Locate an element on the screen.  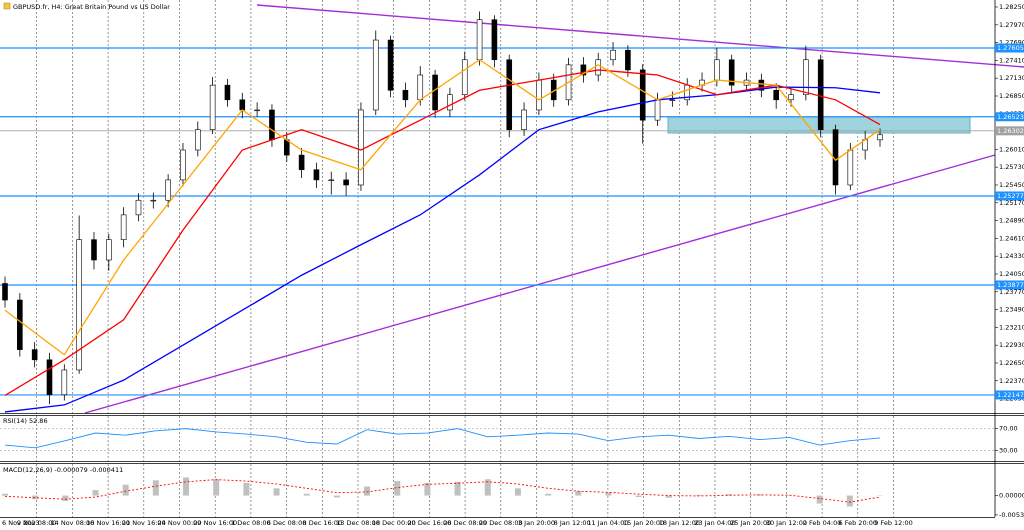
y-tick-label: 1.22650 is located at coordinates (1011, 363).